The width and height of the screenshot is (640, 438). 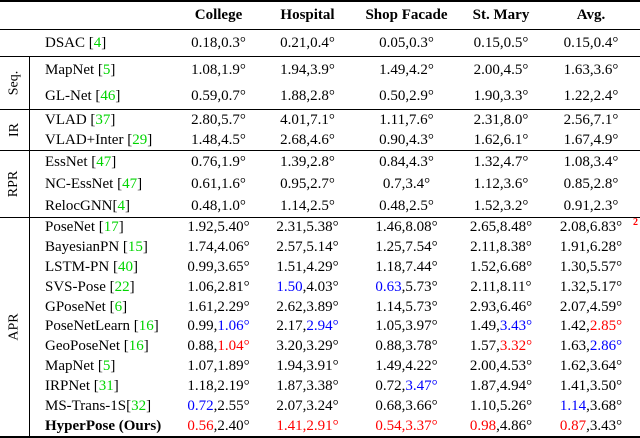 I want to click on citation-number: 31, so click(x=106, y=385).